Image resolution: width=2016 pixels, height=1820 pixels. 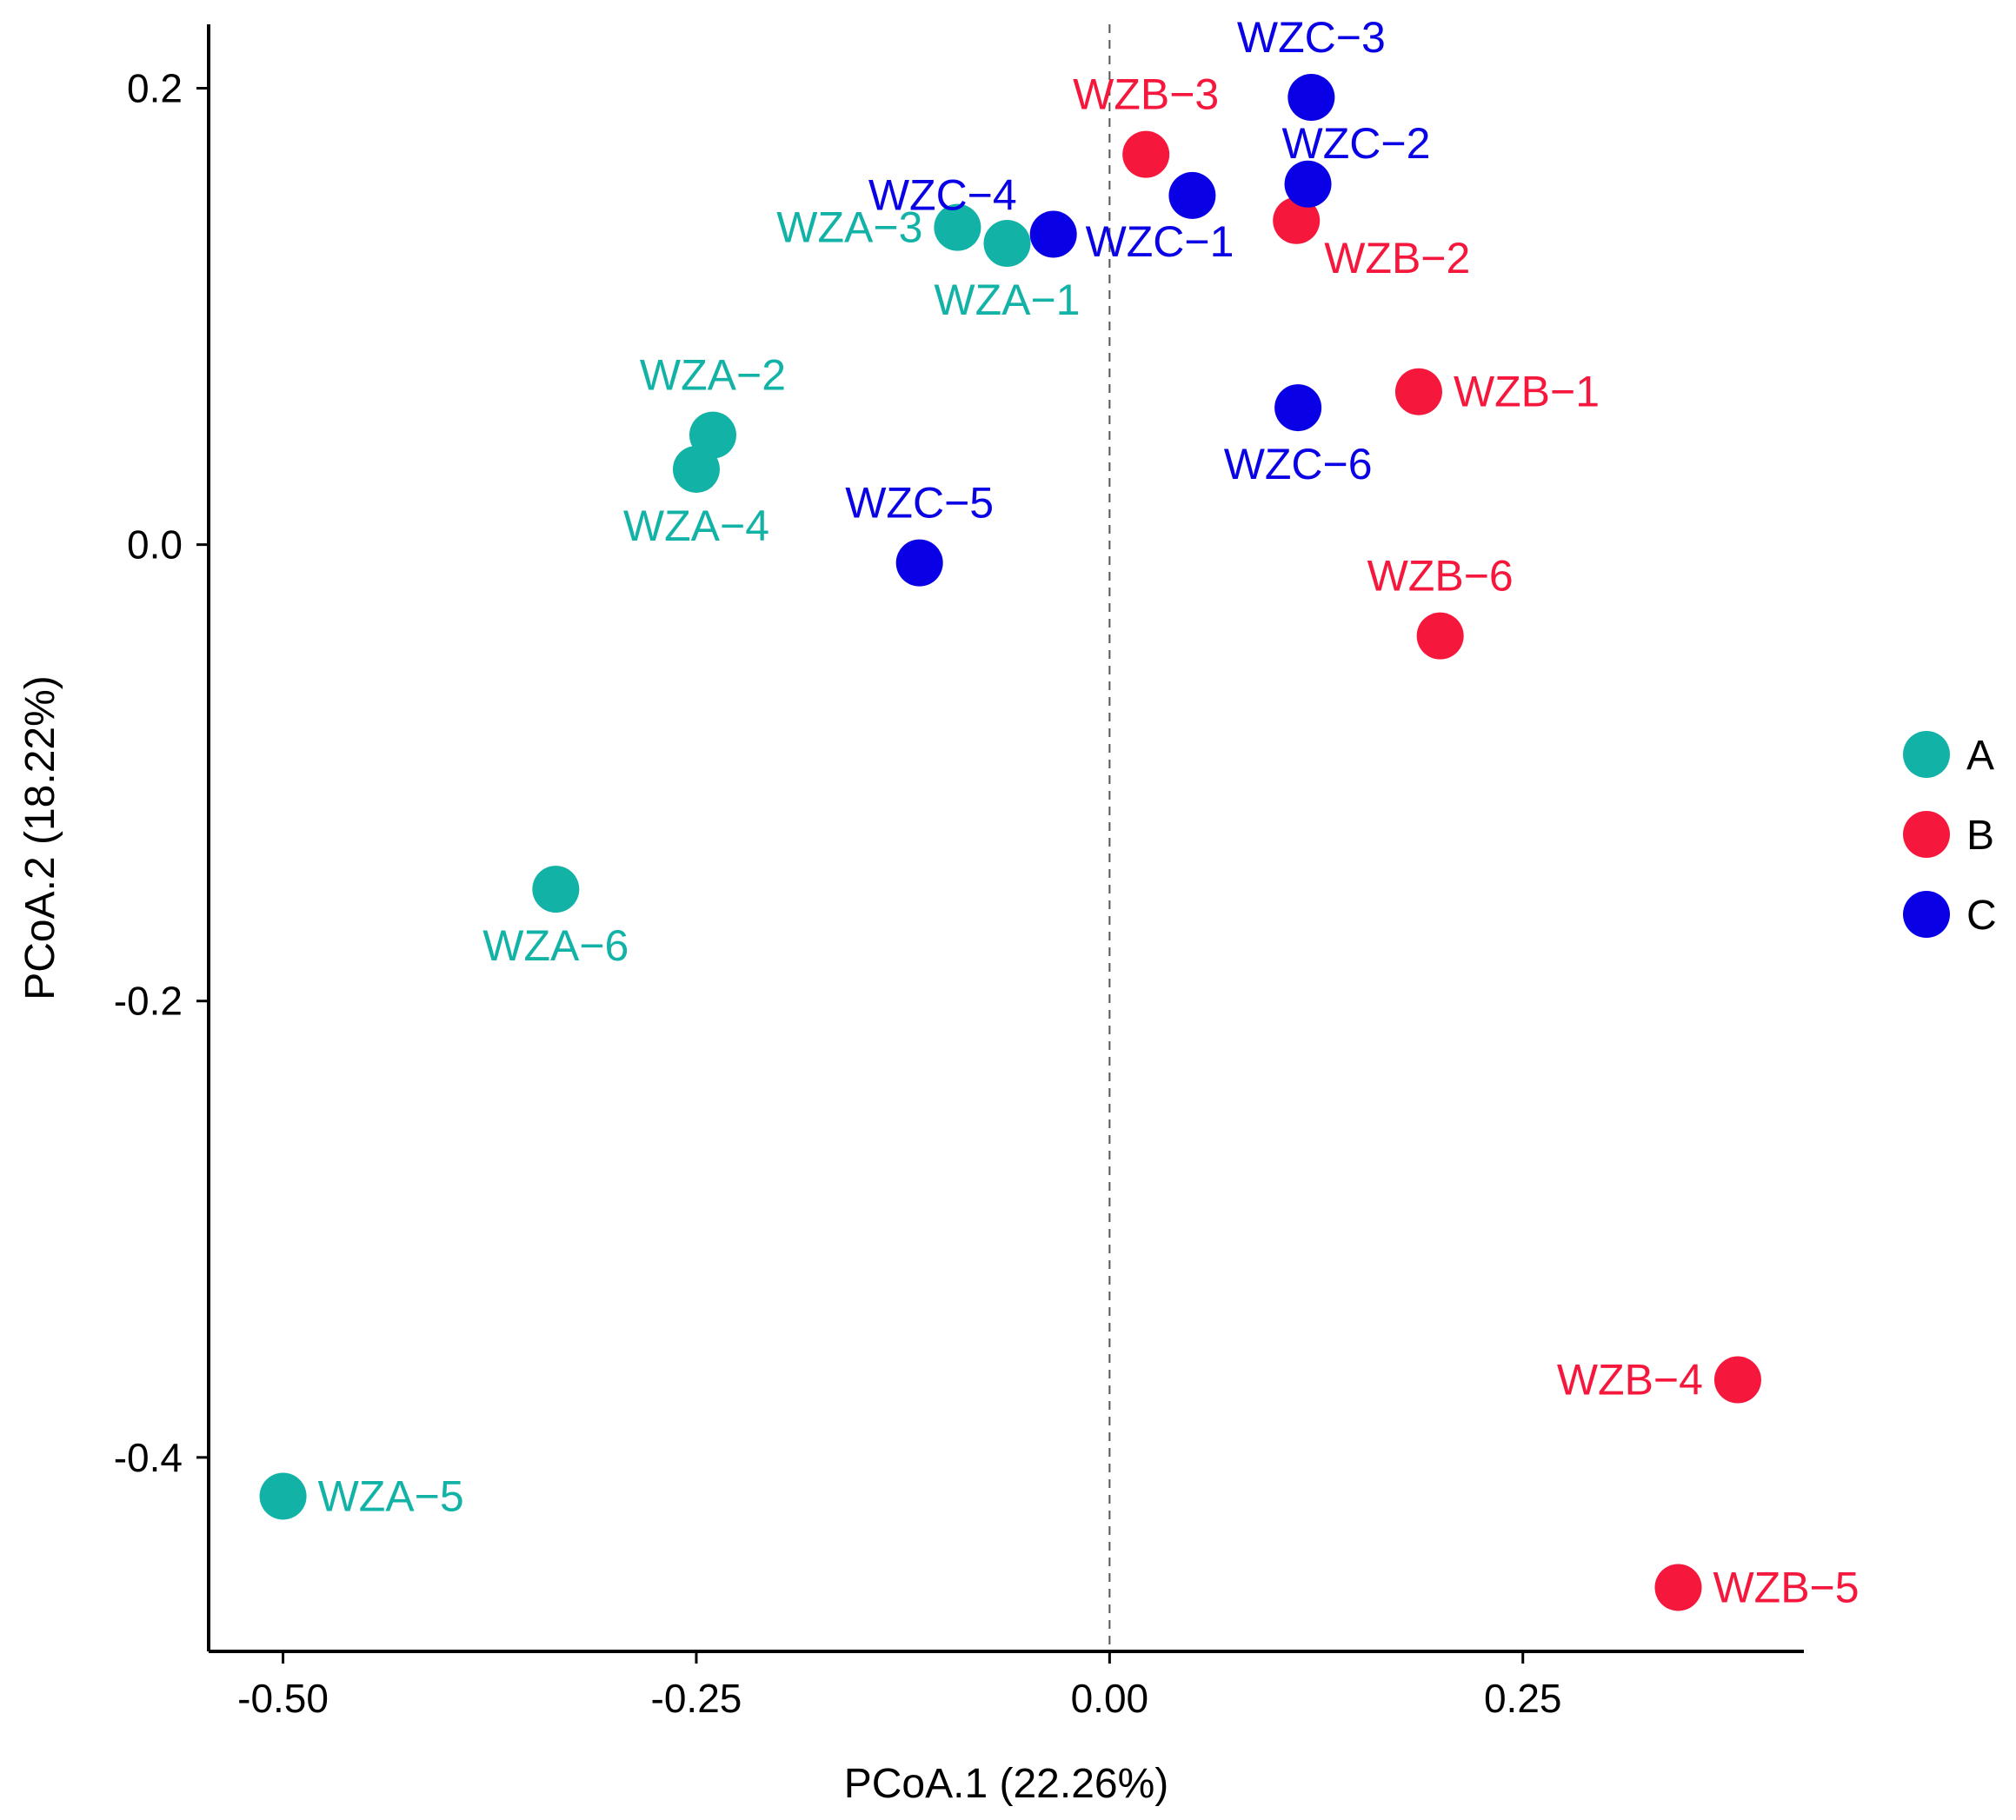 I want to click on point-label-wzb-4: WZB−4, so click(x=1630, y=1380).